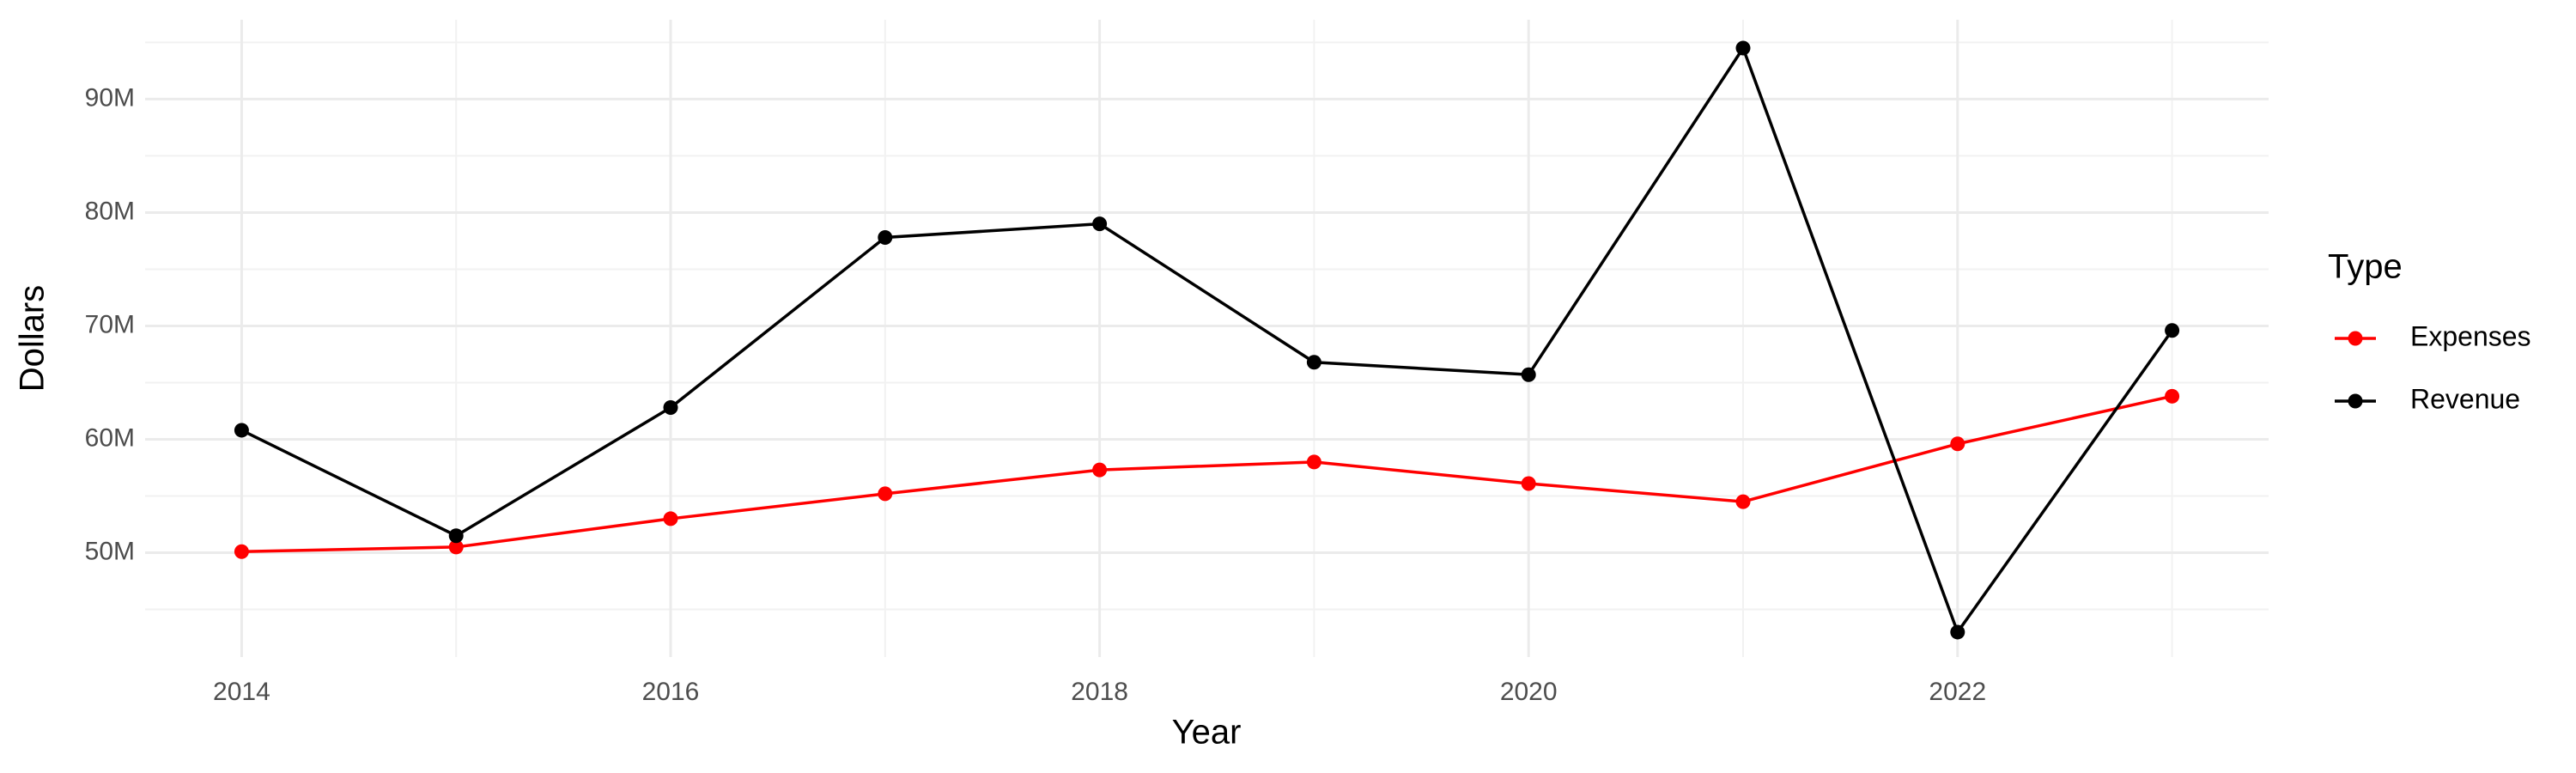  What do you see at coordinates (33, 338) in the screenshot?
I see `y-axis-title: Dollars` at bounding box center [33, 338].